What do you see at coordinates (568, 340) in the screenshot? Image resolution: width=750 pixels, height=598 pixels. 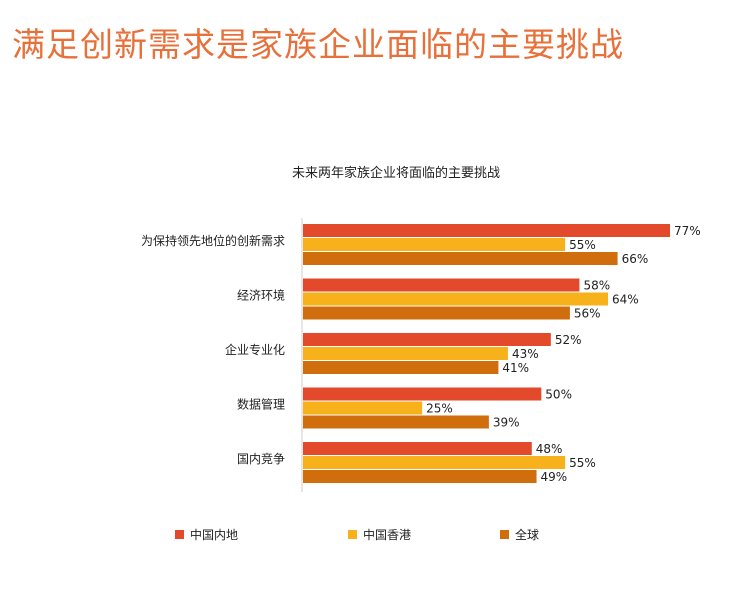 I see `value-label: 52%` at bounding box center [568, 340].